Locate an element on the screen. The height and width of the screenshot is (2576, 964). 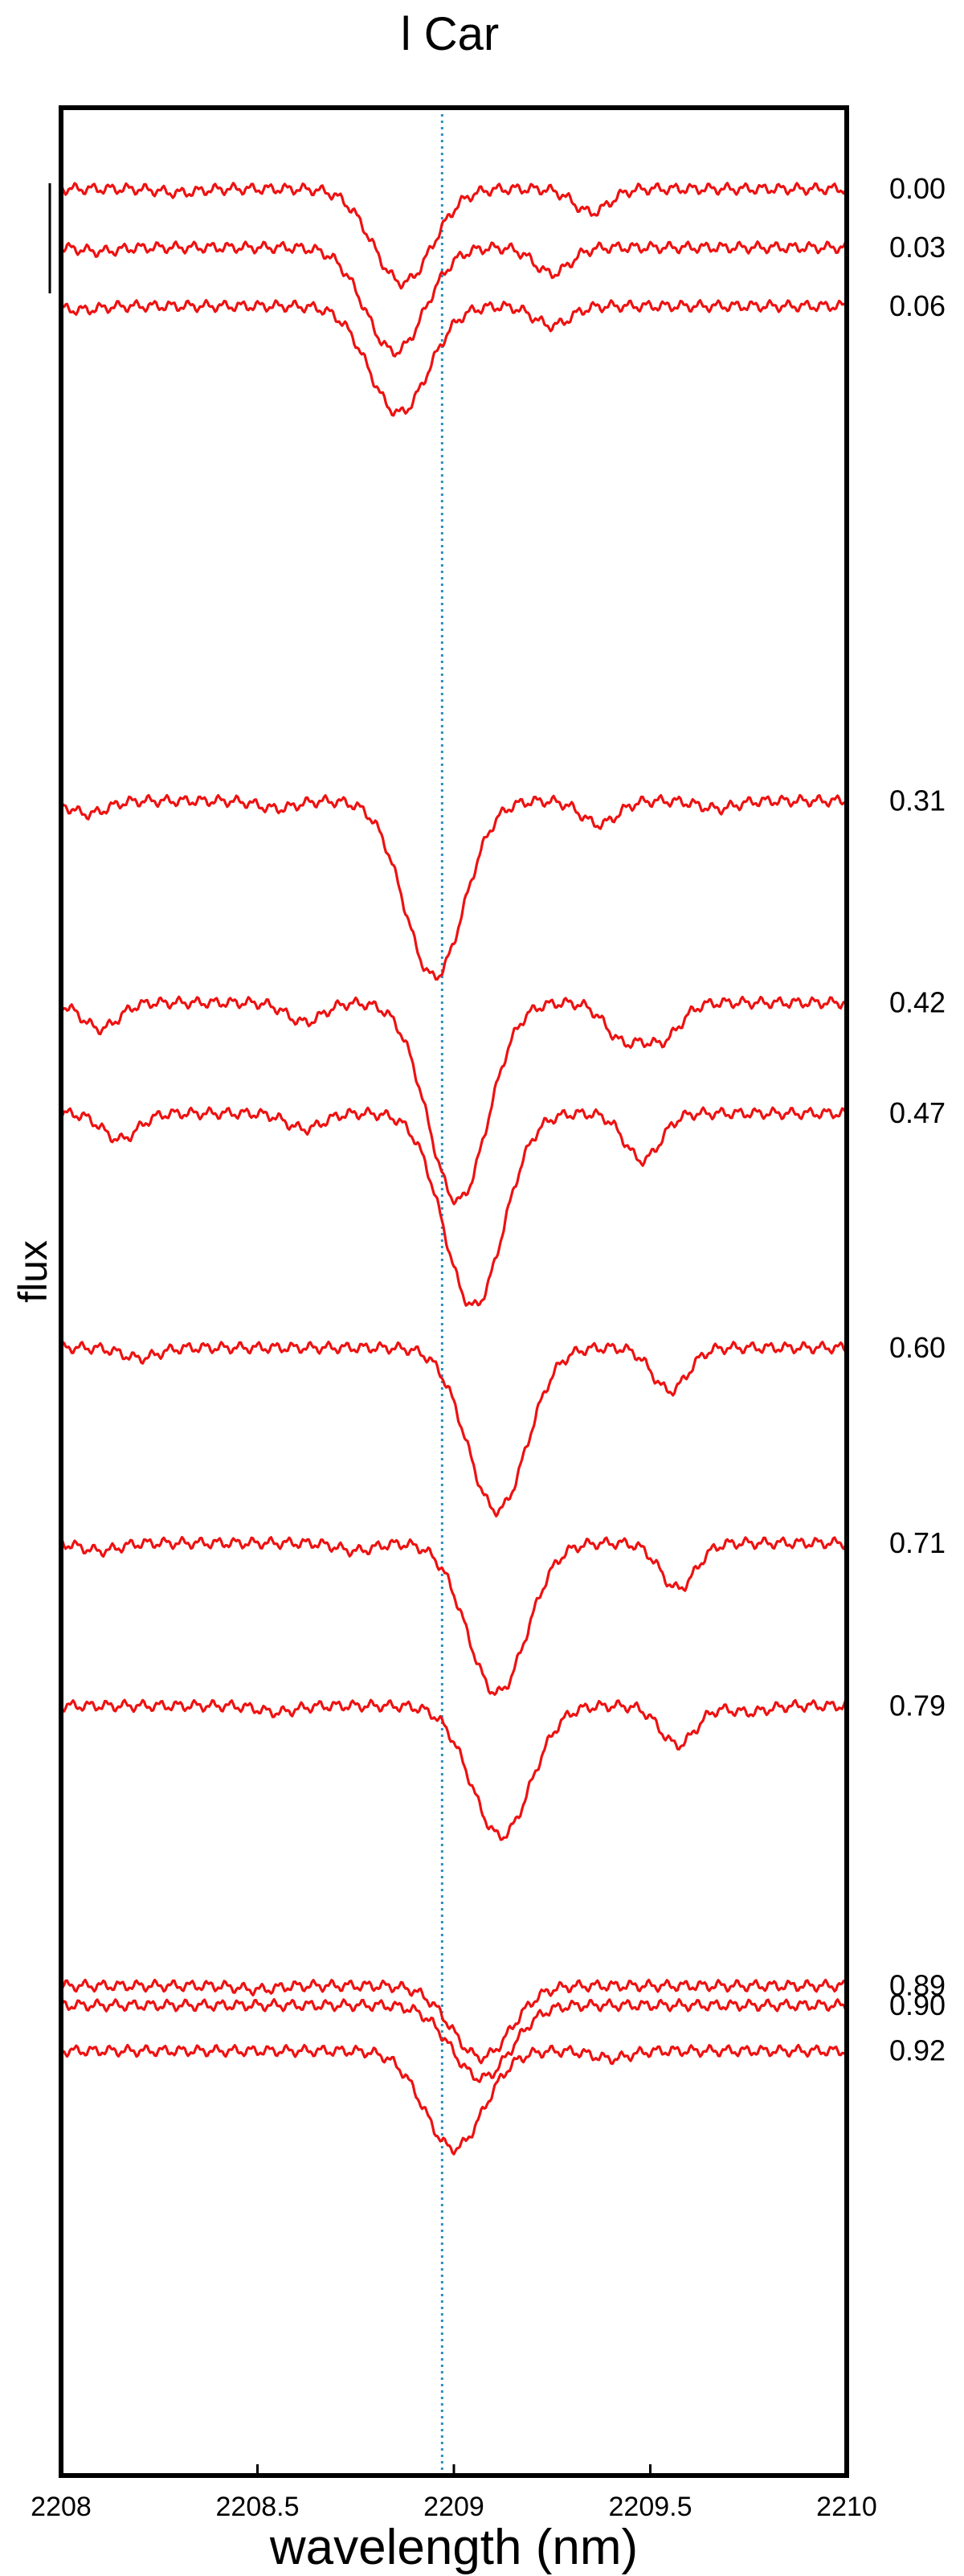
phase-label-0-00: 0.00 is located at coordinates (918, 188).